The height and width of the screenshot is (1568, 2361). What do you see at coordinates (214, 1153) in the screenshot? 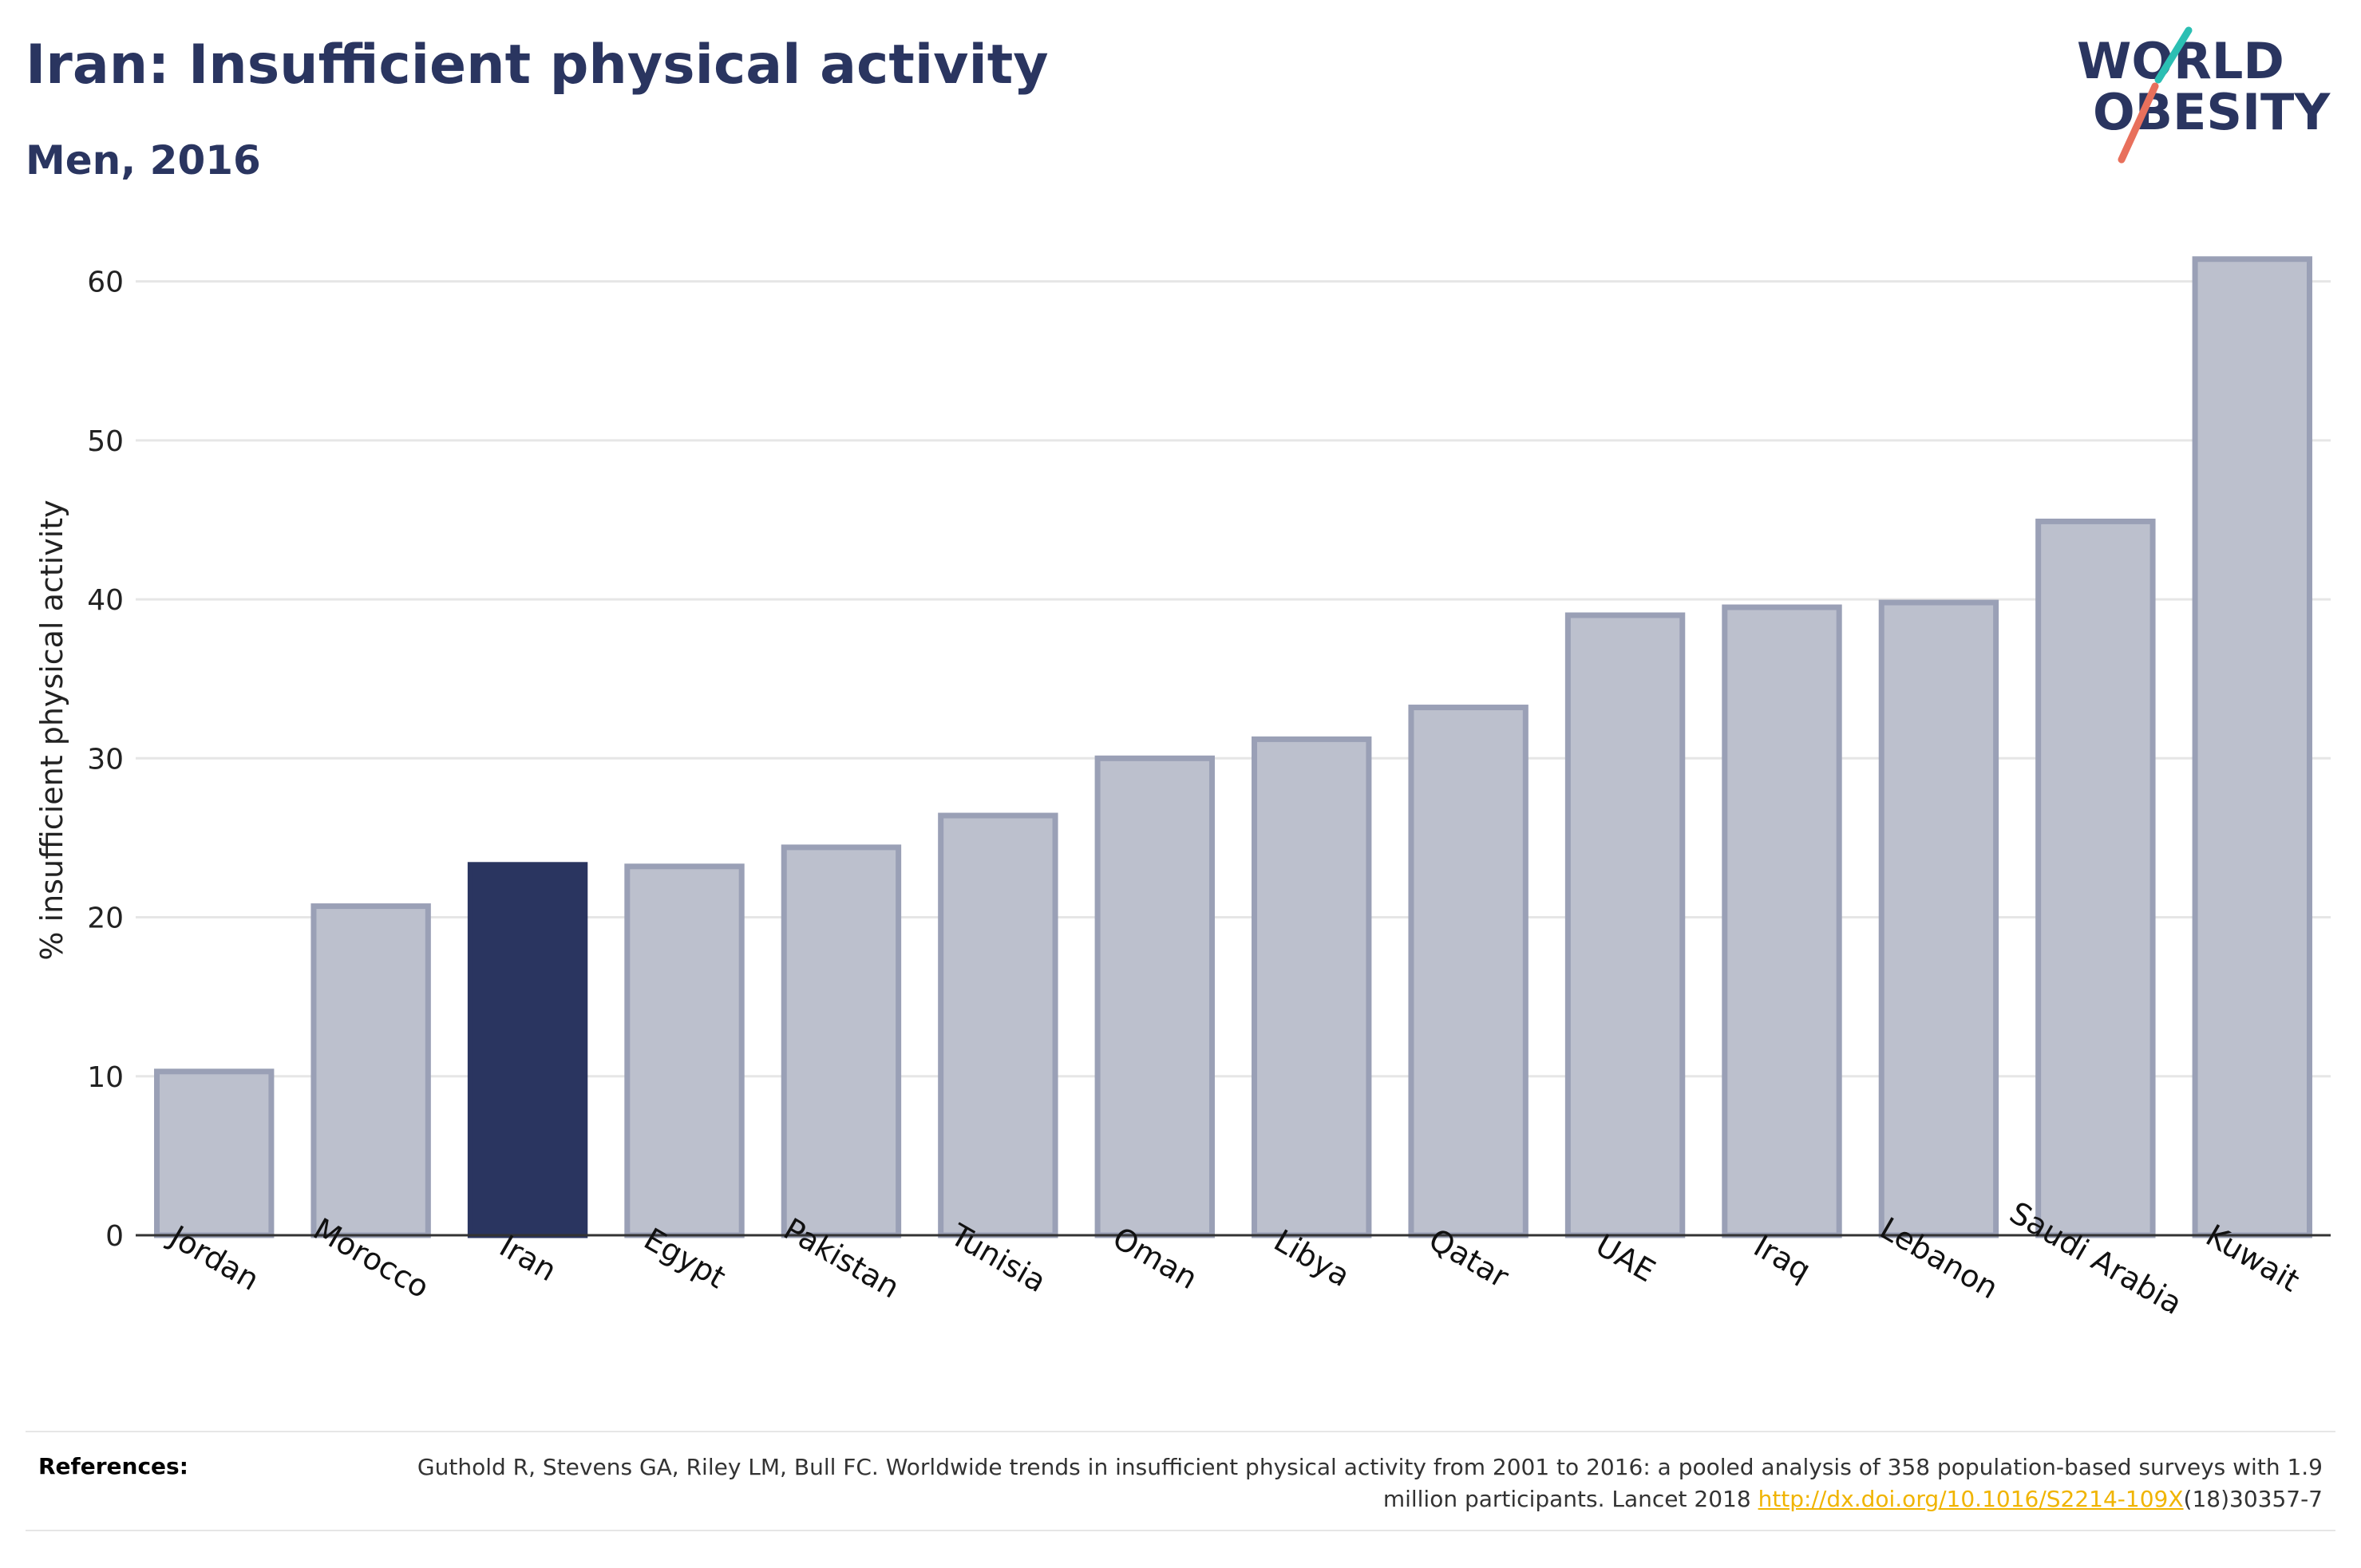
I see `bar-jordan` at bounding box center [214, 1153].